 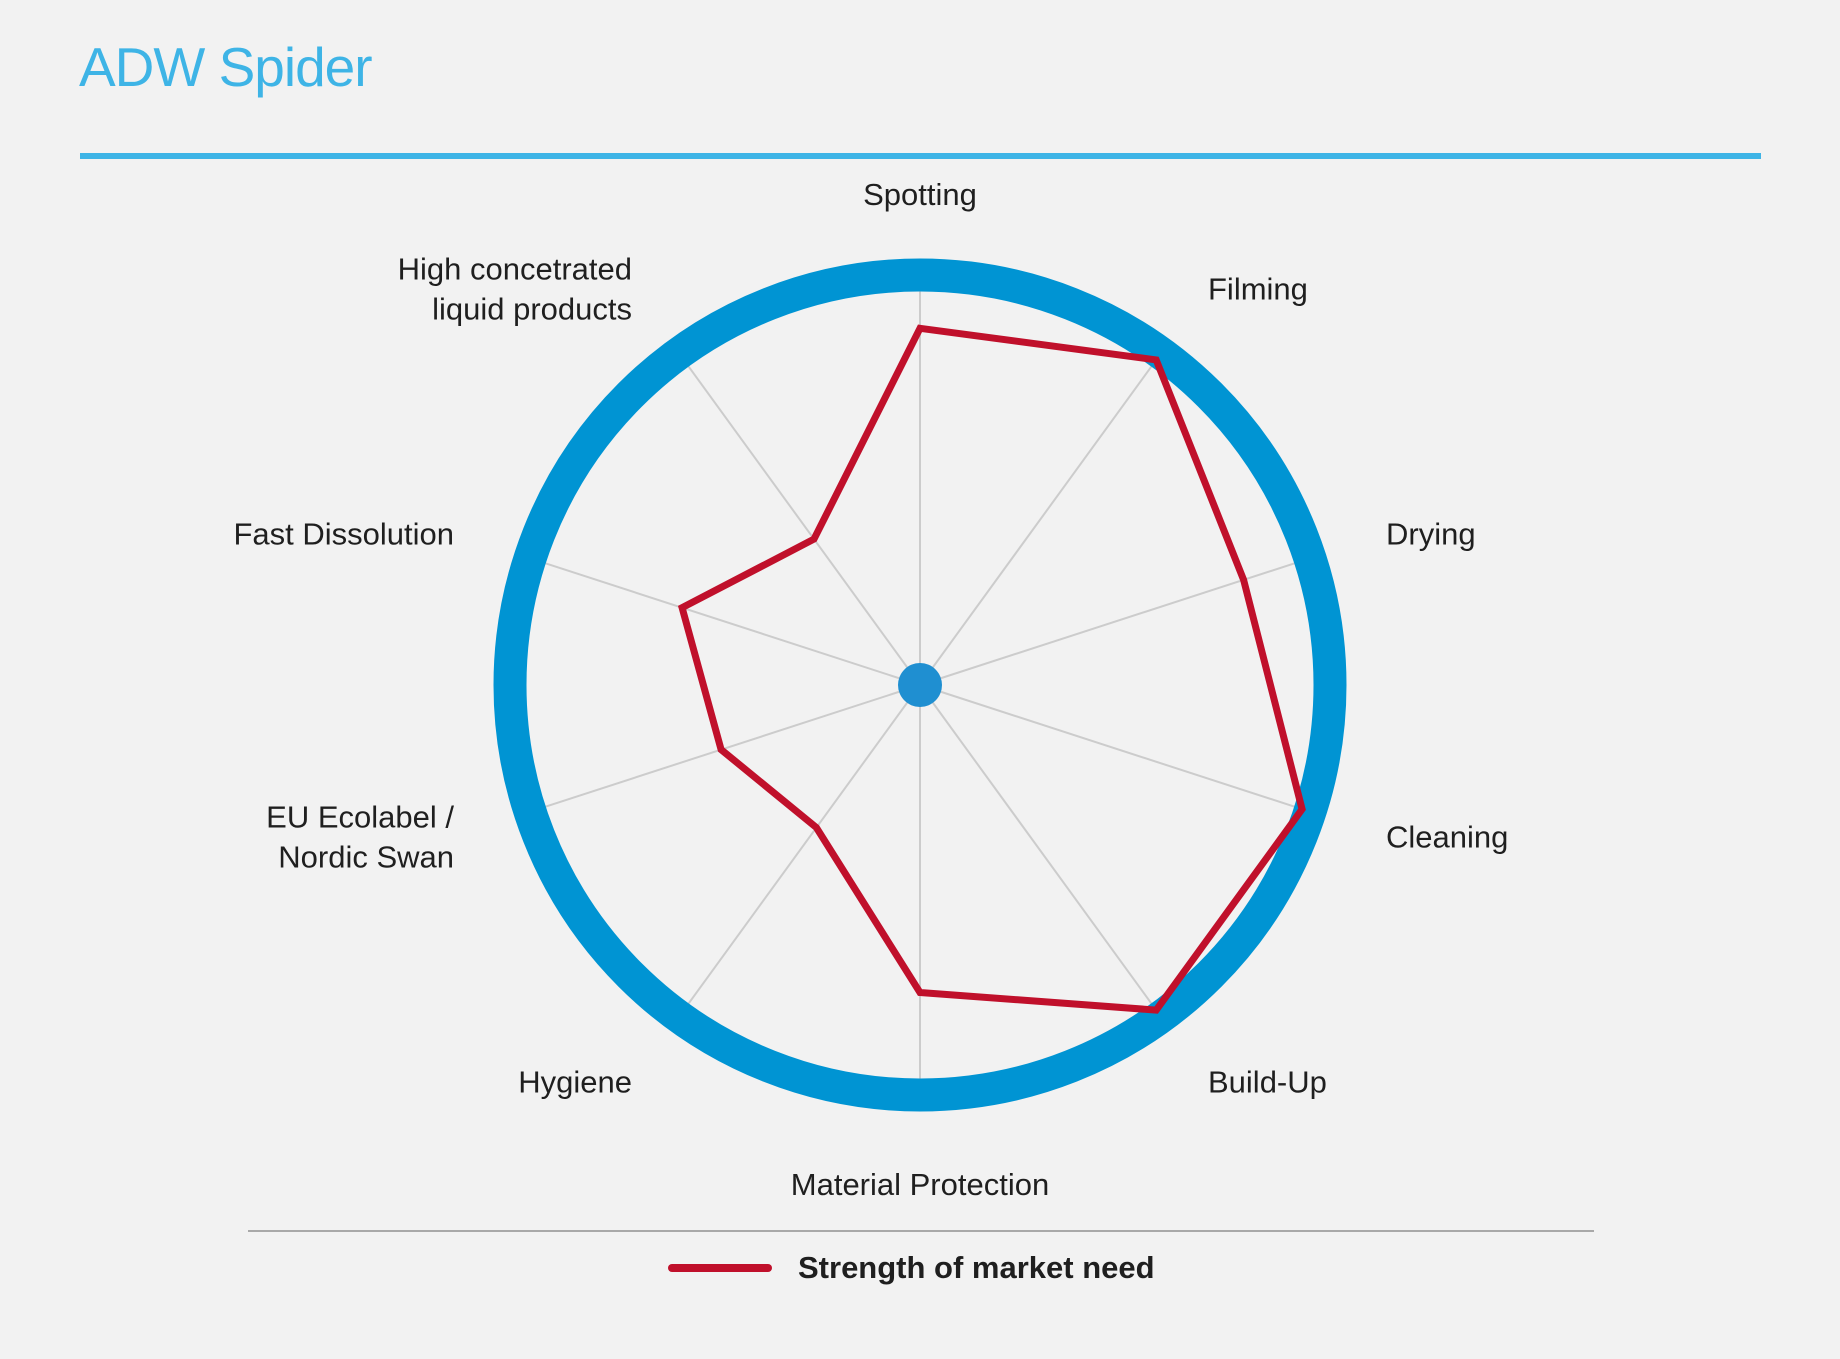 I want to click on page-title: ADW Spider, so click(x=226, y=67).